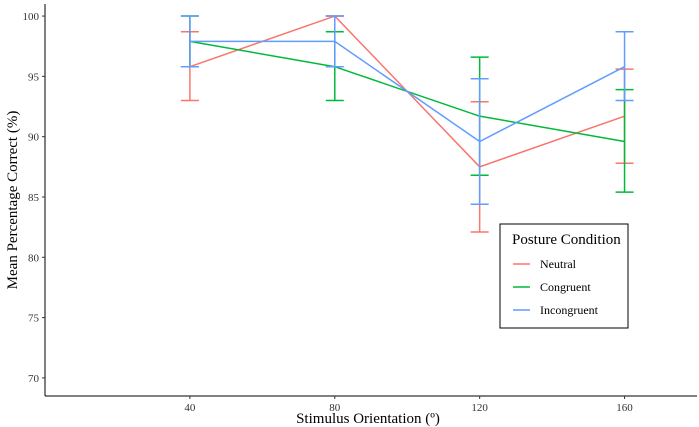 Image resolution: width=699 pixels, height=427 pixels. Describe the element at coordinates (624, 408) in the screenshot. I see `x-tick-label: 160` at that location.